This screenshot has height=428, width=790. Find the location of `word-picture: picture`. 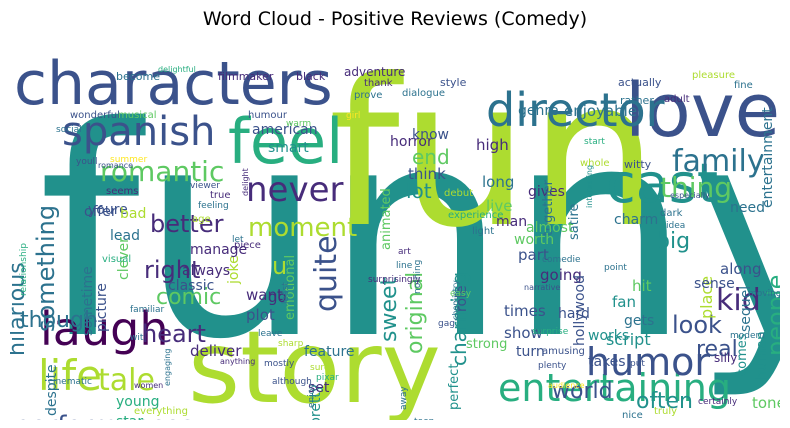

word-picture: picture is located at coordinates (102, 307).